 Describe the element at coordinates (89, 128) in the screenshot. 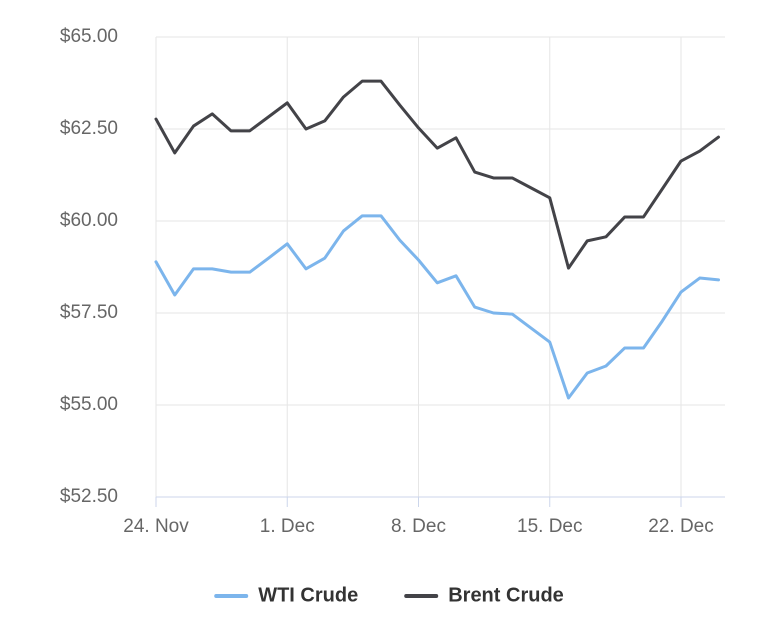

I see `y-tick-label: $62.50` at that location.